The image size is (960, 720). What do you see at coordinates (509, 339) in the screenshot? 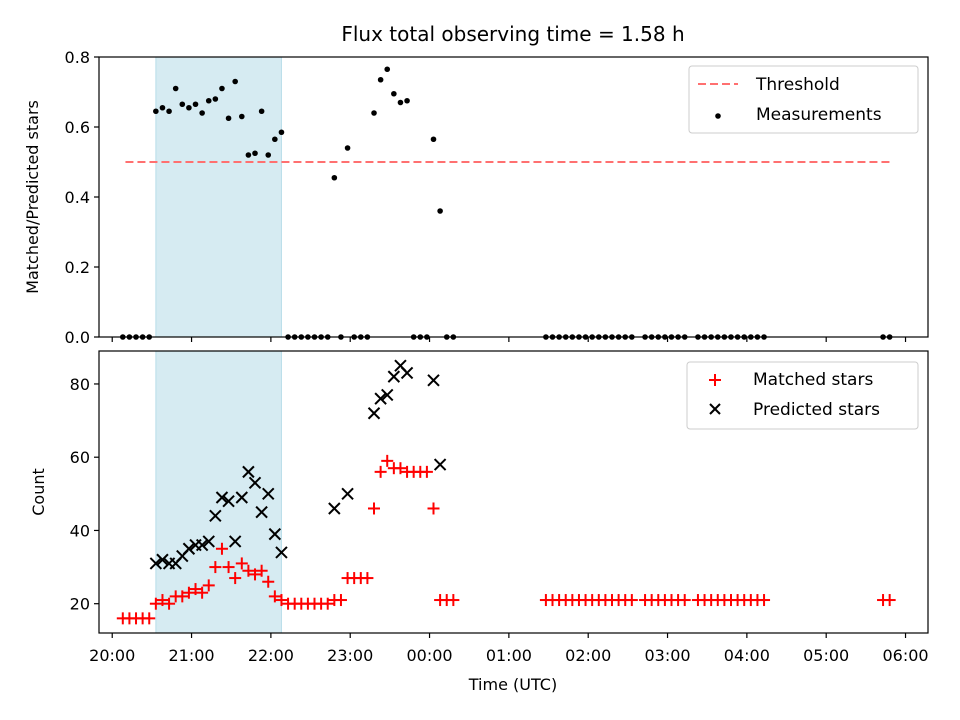
I see `top-x-ticks` at bounding box center [509, 339].